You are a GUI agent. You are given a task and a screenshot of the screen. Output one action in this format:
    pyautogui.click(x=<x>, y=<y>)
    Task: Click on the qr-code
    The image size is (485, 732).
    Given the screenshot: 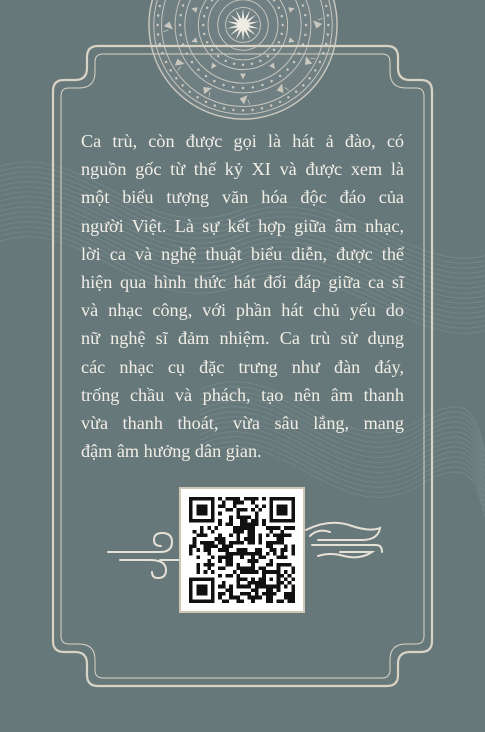 What is the action you would take?
    pyautogui.click(x=242, y=550)
    